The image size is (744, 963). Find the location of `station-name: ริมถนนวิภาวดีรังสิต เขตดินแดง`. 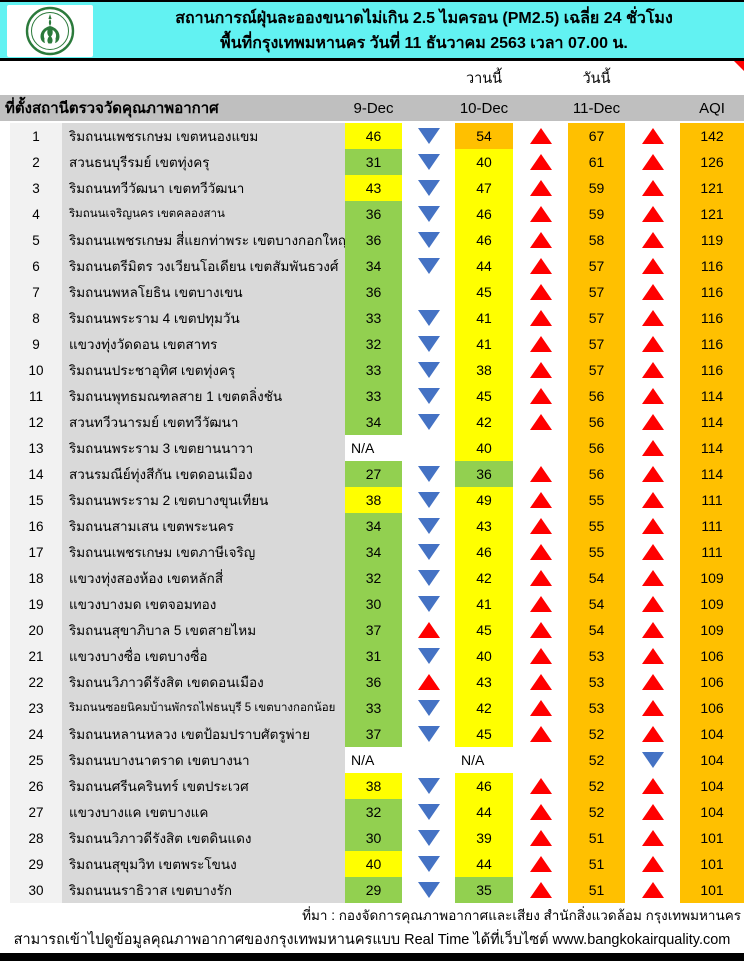

station-name: ริมถนนวิภาวดีรังสิต เขตดินแดง is located at coordinates (203, 838).